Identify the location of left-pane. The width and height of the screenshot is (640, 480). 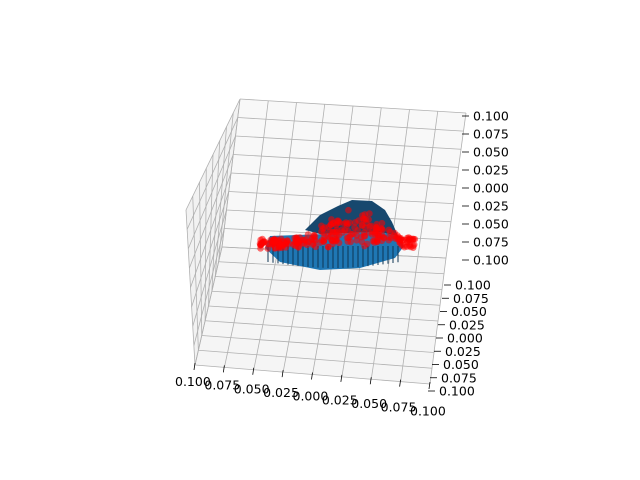
(213, 232).